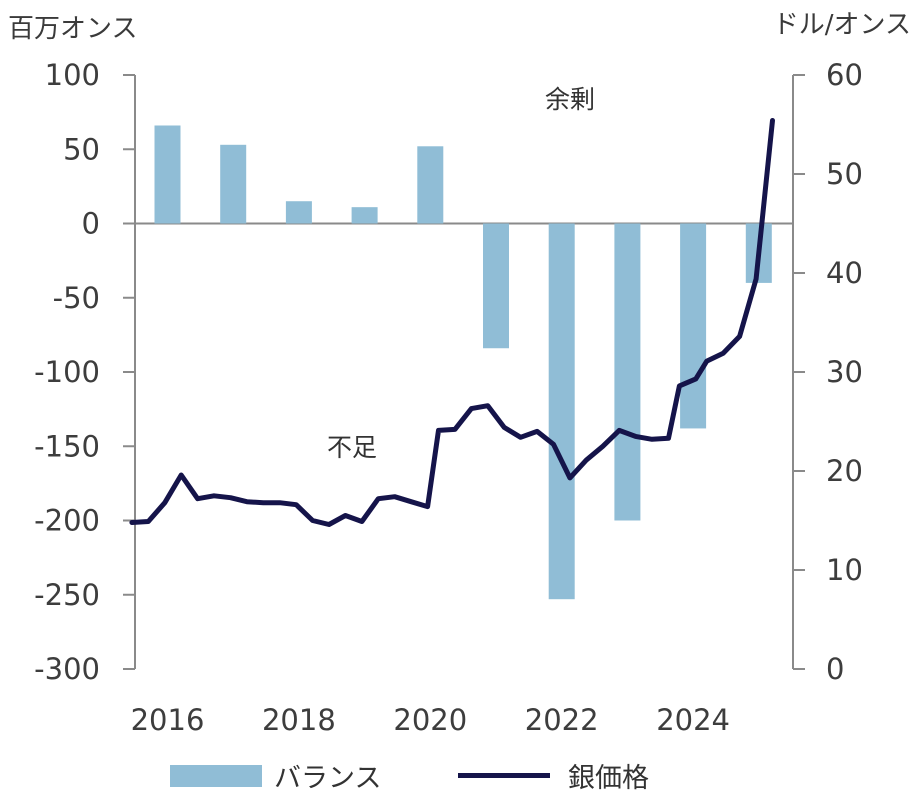 This screenshot has width=923, height=798. Describe the element at coordinates (216, 775) in the screenshot. I see `legend-swatch-bar` at that location.